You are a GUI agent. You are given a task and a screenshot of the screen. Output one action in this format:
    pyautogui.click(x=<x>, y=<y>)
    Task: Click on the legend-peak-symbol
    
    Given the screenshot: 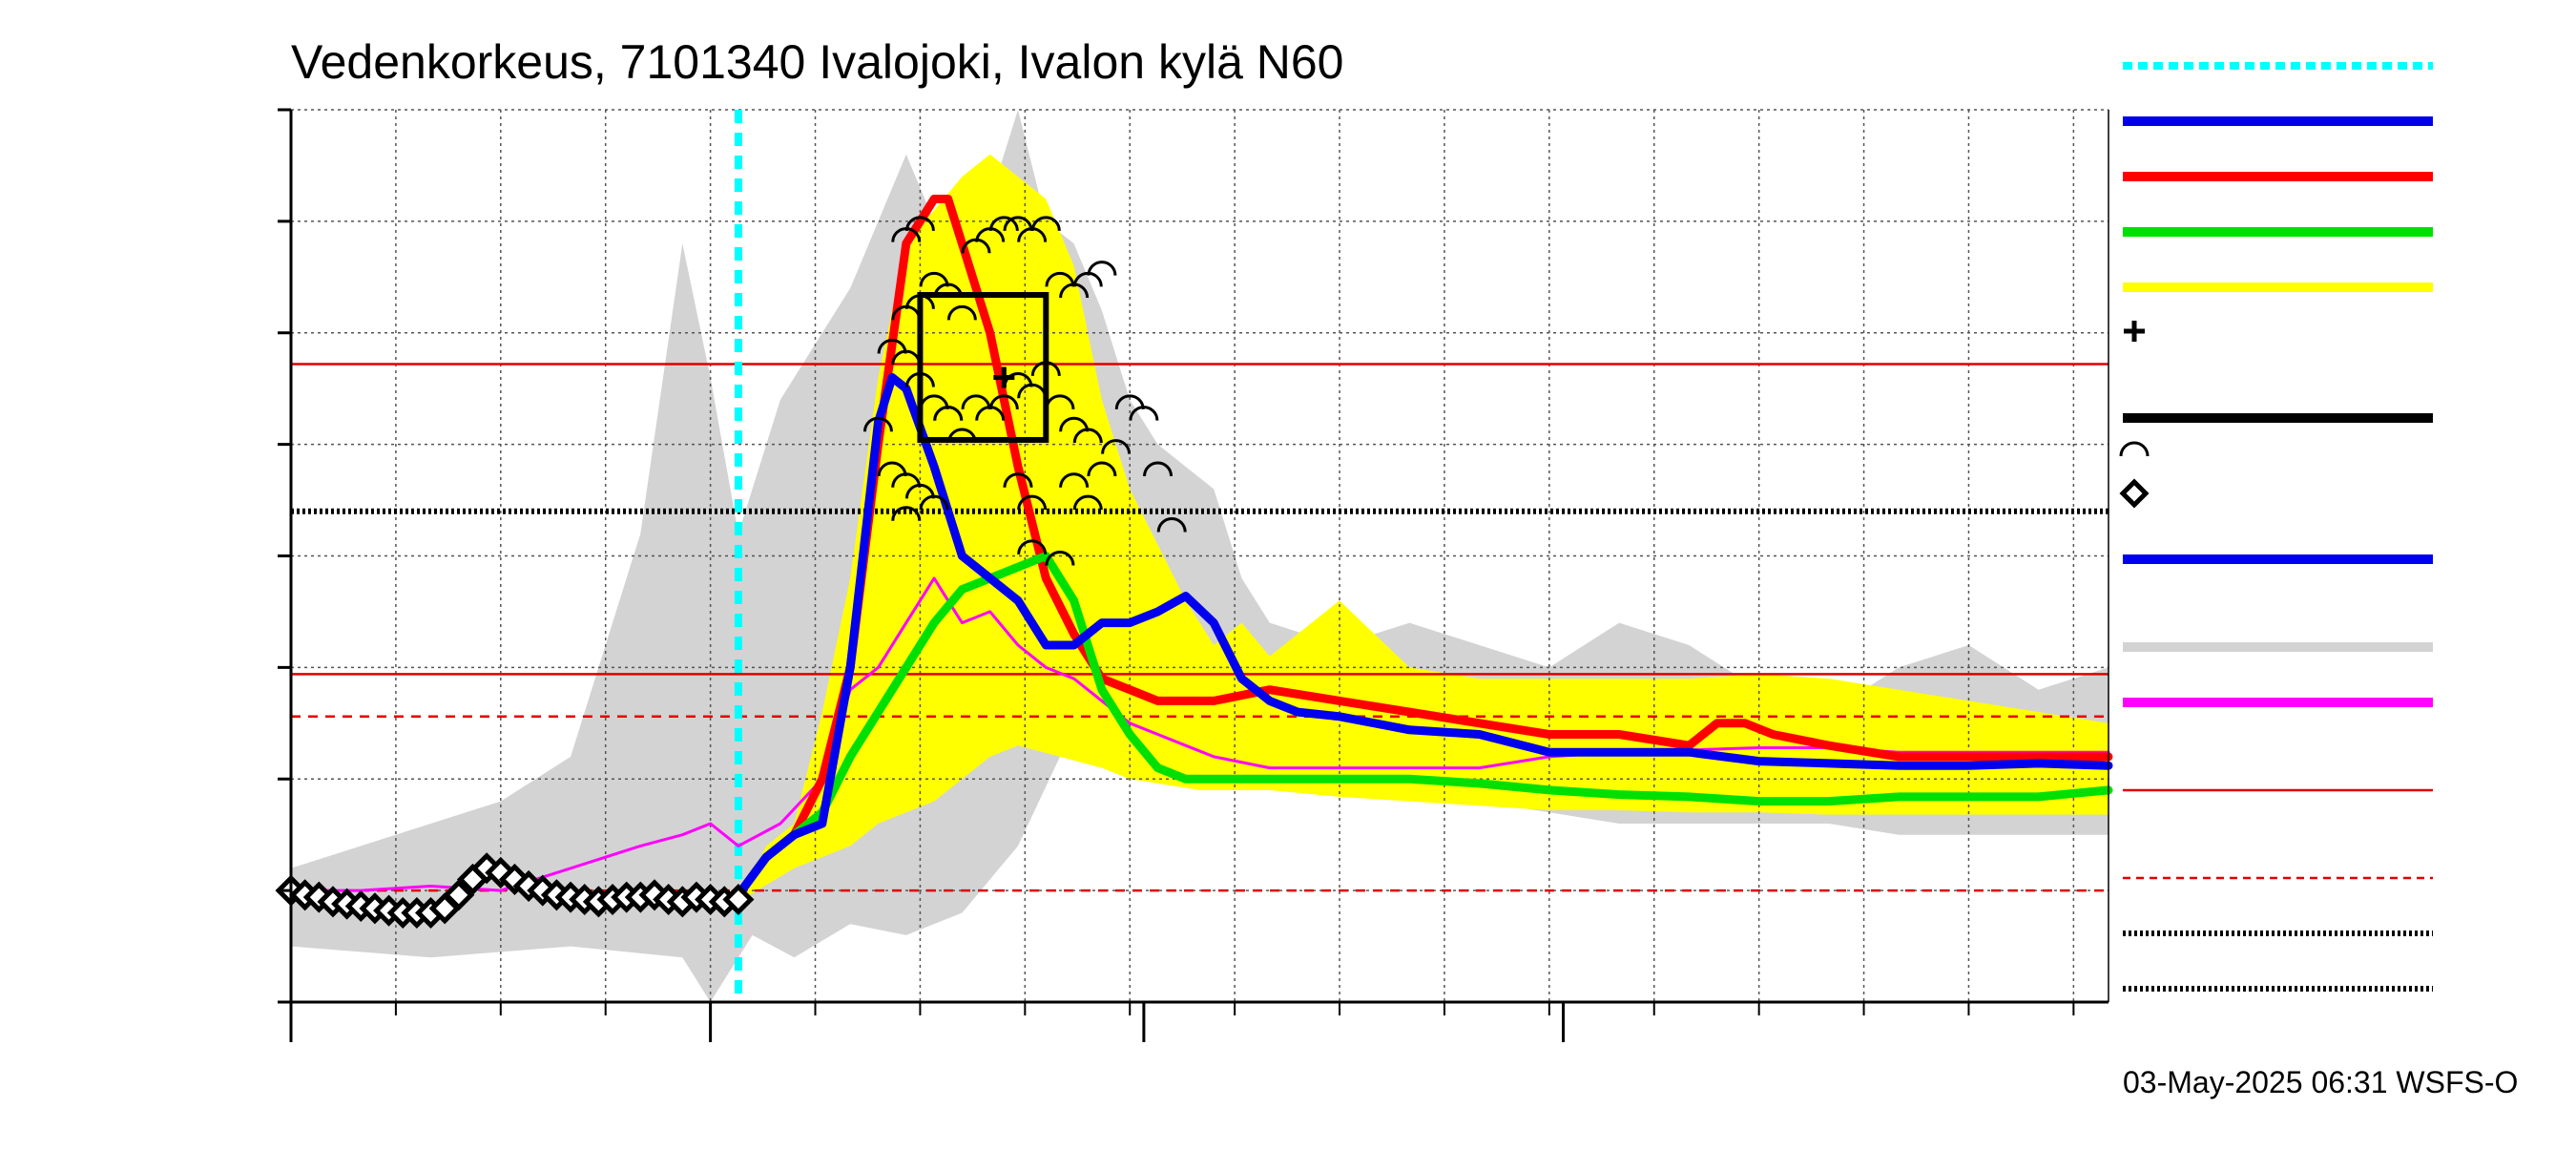 What is the action you would take?
    pyautogui.click(x=2134, y=449)
    